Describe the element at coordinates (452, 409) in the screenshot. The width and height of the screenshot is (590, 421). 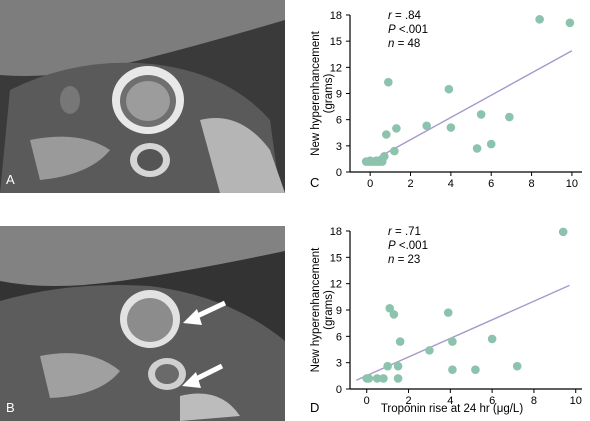
I see `x-axis-label: Troponin rise at 24 hr (μg/L)` at that location.